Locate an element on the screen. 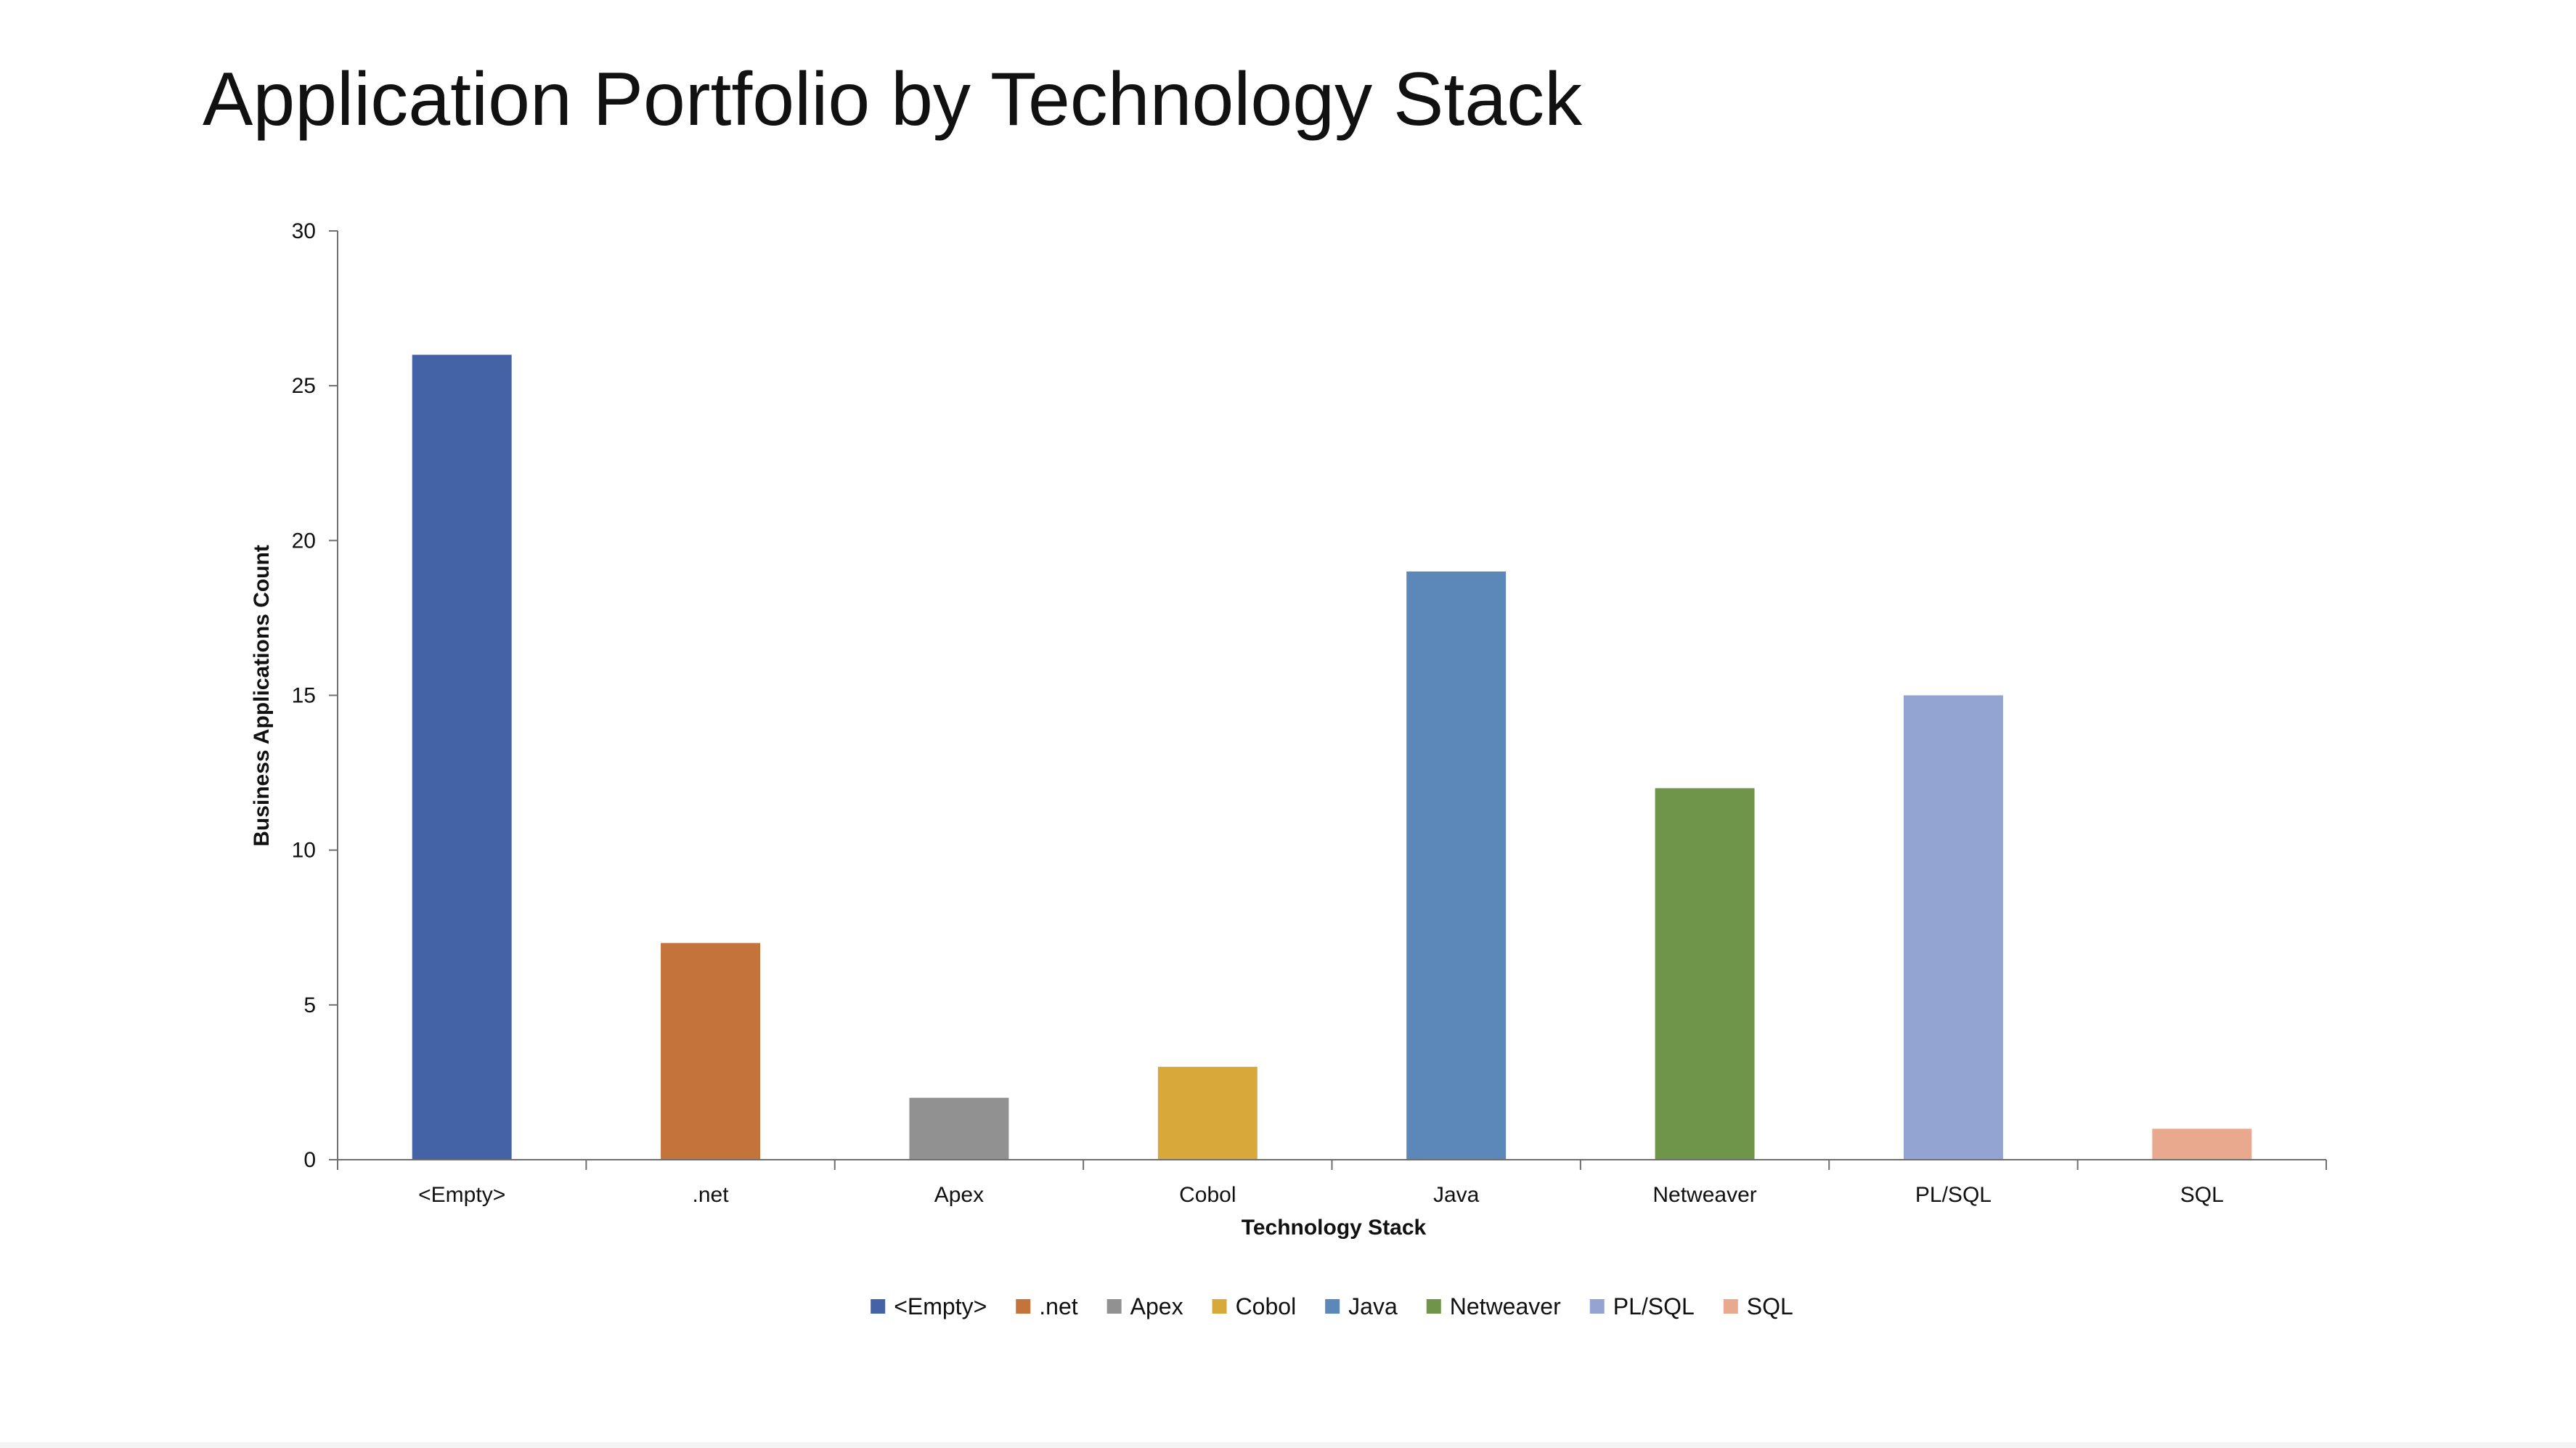 The image size is (2576, 1448). x-tick-label: PL/SQL is located at coordinates (1953, 1195).